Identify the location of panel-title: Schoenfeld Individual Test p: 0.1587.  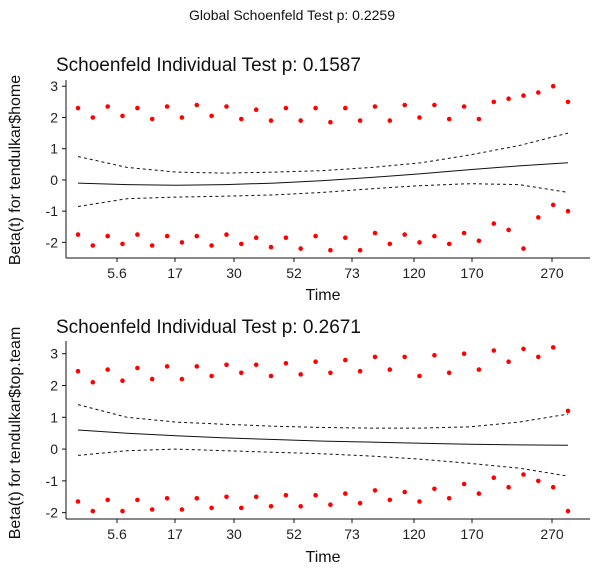
(208, 65).